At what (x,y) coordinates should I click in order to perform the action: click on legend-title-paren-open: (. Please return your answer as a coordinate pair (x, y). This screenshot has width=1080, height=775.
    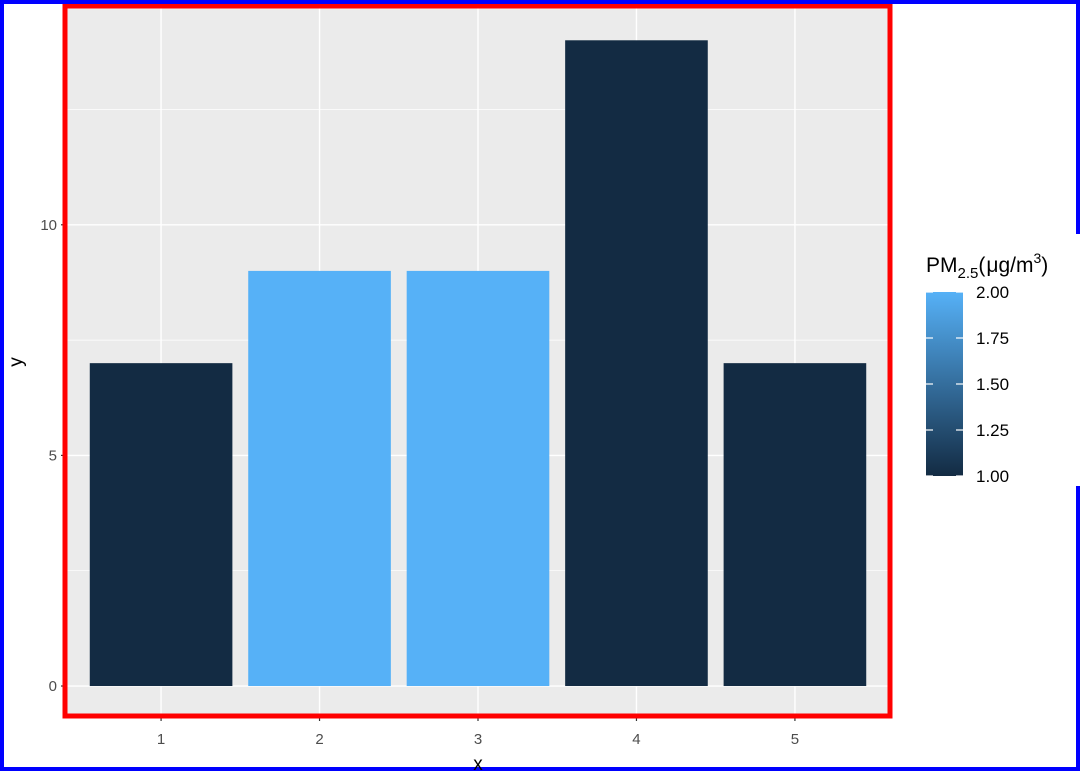
    Looking at the image, I should click on (981, 265).